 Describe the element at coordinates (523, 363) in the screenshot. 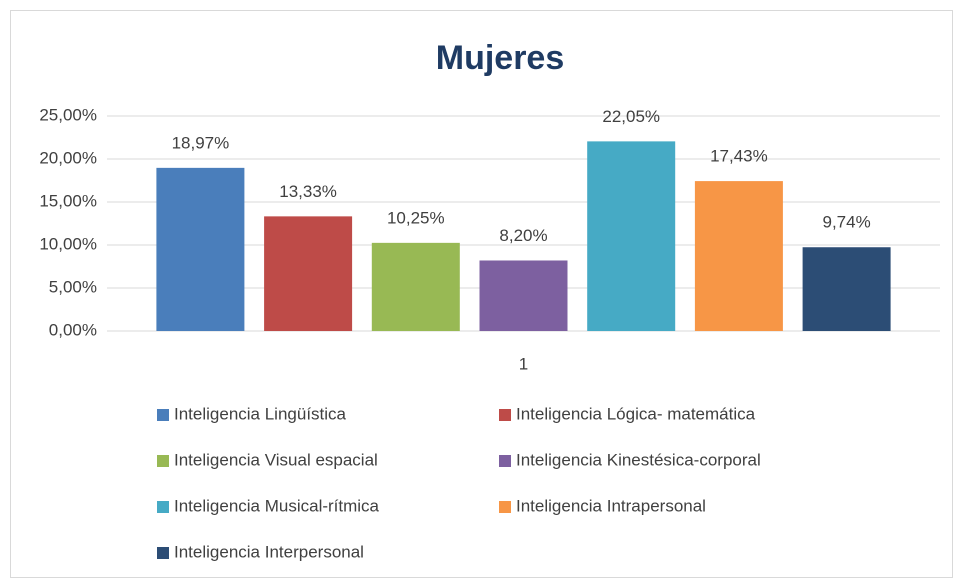

I see `x-tick-label: 1` at that location.